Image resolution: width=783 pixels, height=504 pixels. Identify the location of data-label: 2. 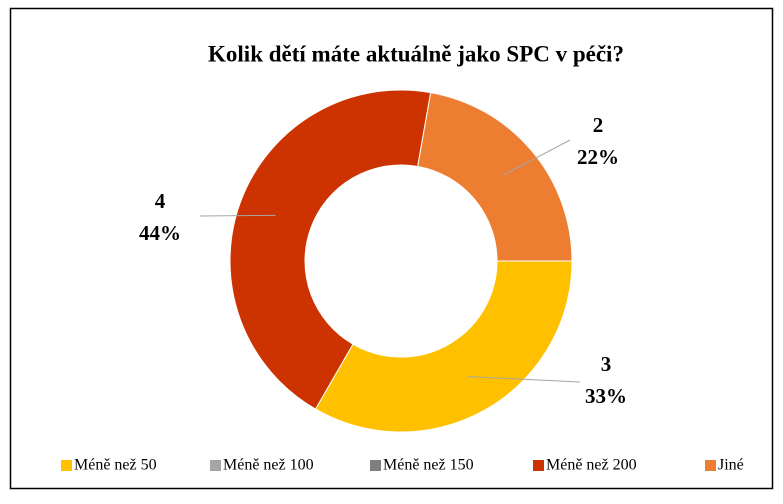
(598, 125).